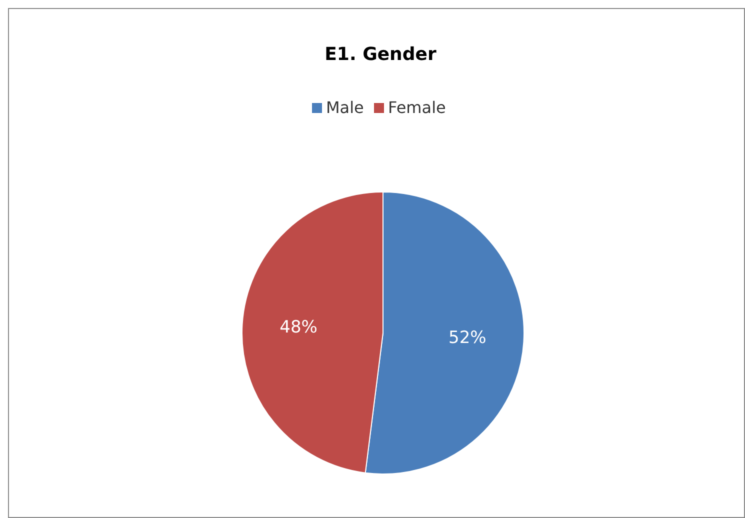 This screenshot has width=745, height=518. I want to click on chart-title: E1. Gender, so click(380, 54).